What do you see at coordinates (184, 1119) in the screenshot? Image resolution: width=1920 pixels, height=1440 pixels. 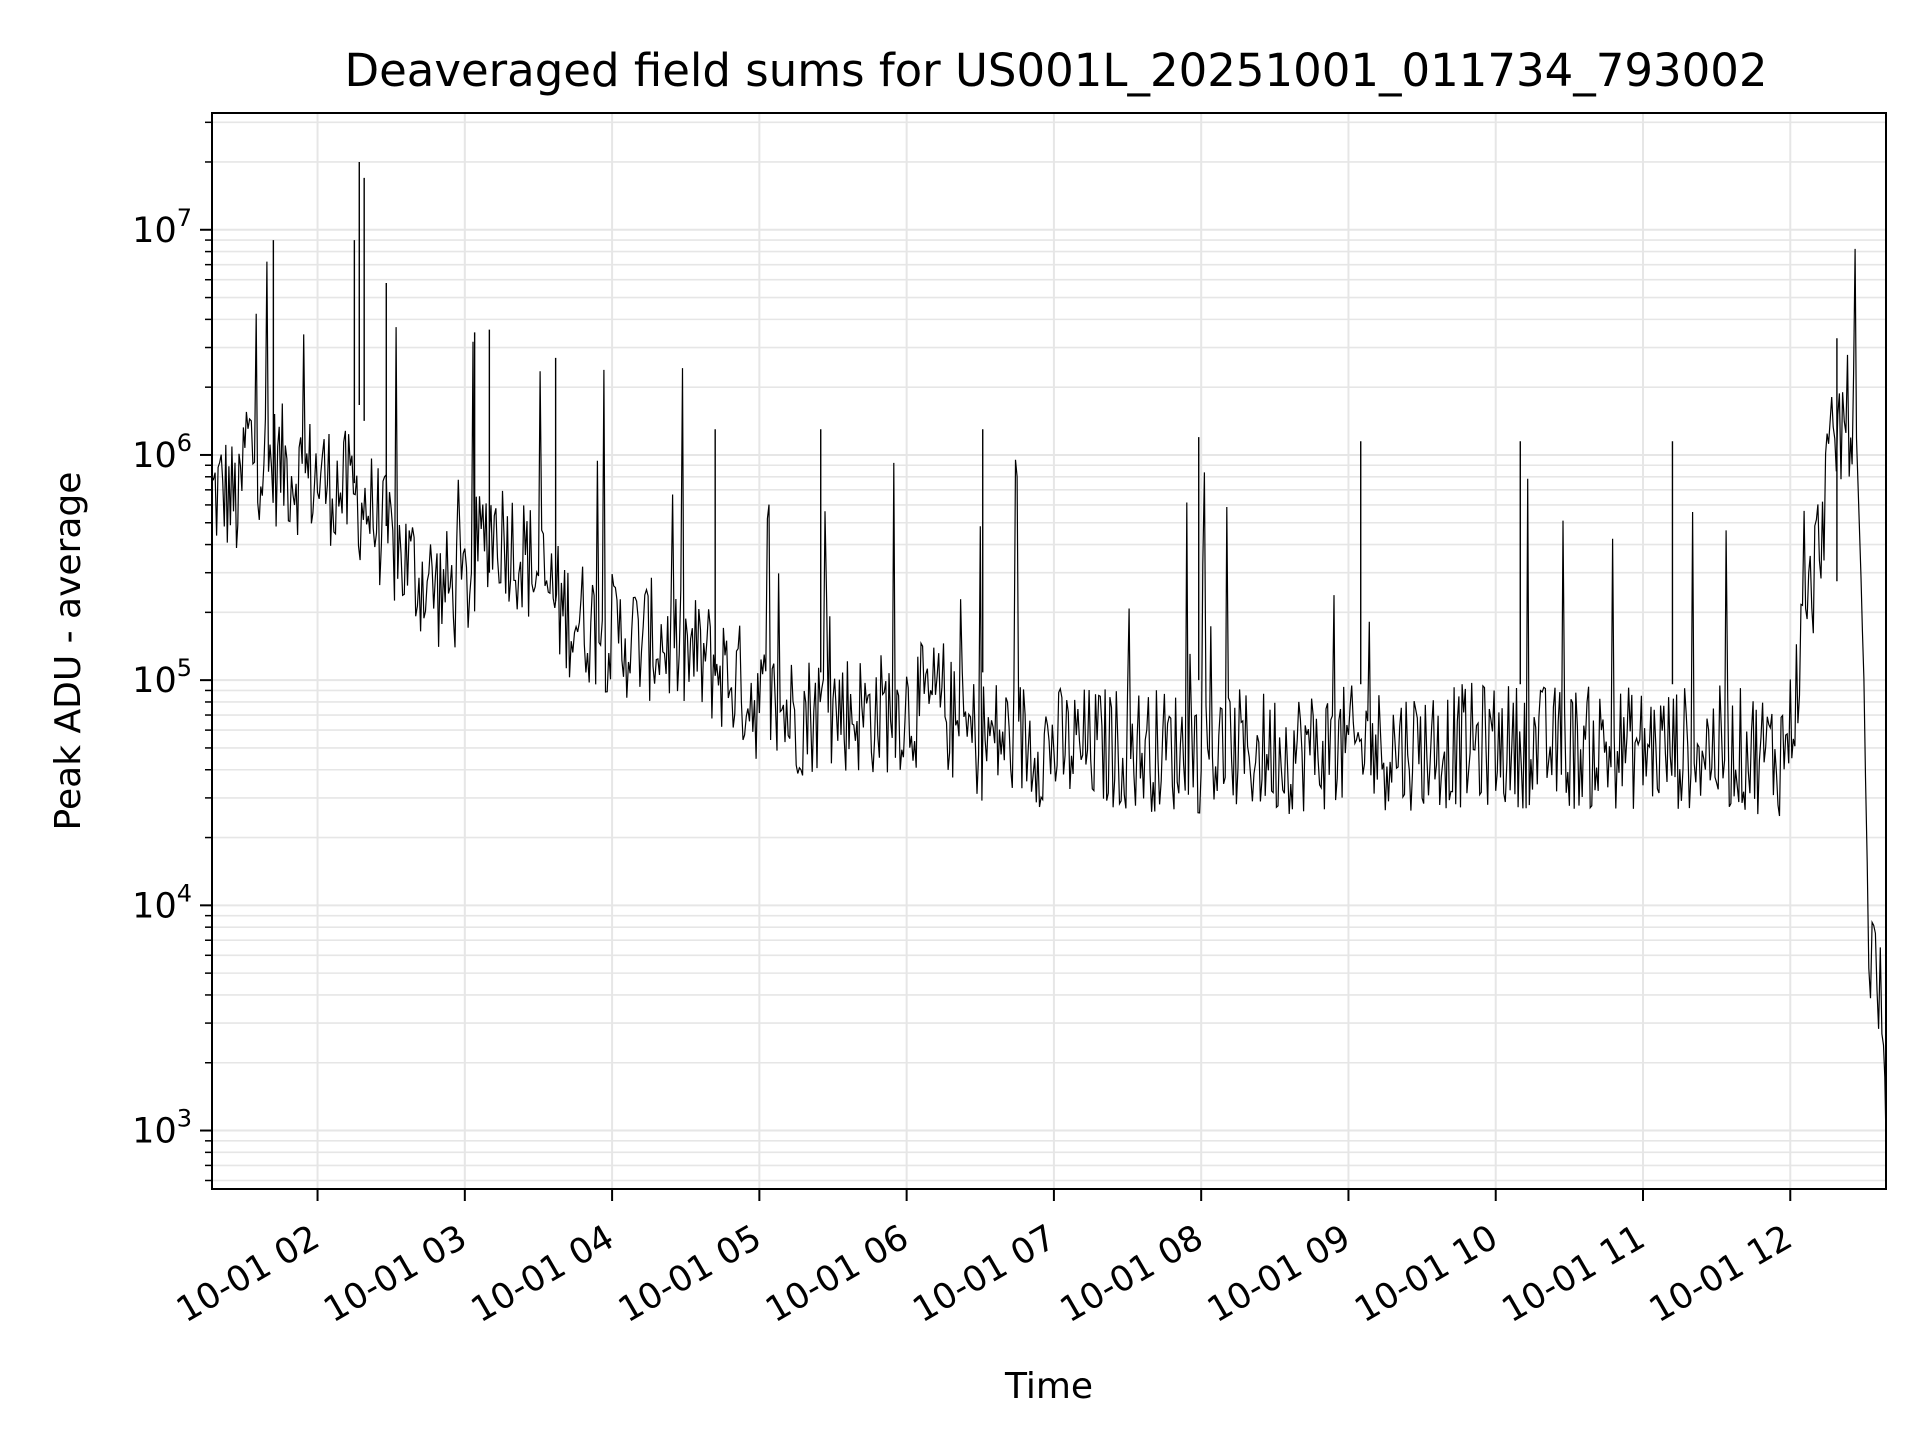 I see `y-tick-exponent: 3` at bounding box center [184, 1119].